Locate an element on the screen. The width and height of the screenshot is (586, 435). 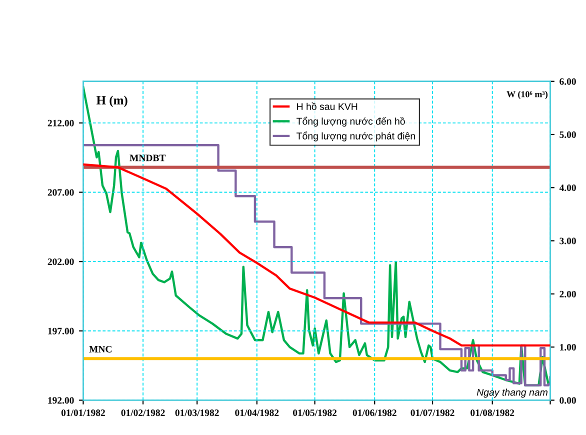
legend-label: Tổng lượng nước phát điện is located at coordinates (355, 137).